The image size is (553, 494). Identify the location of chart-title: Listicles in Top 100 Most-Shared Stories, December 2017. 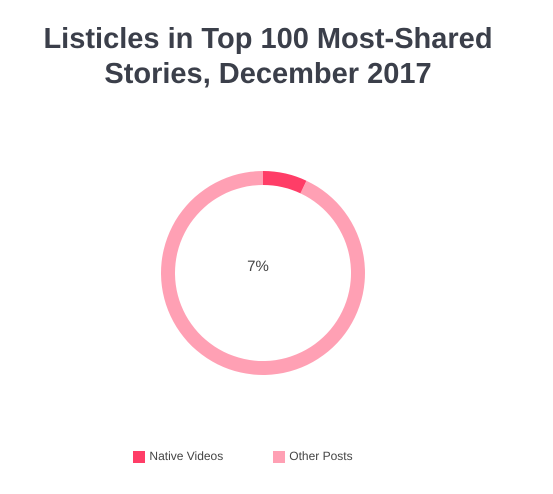
(268, 57).